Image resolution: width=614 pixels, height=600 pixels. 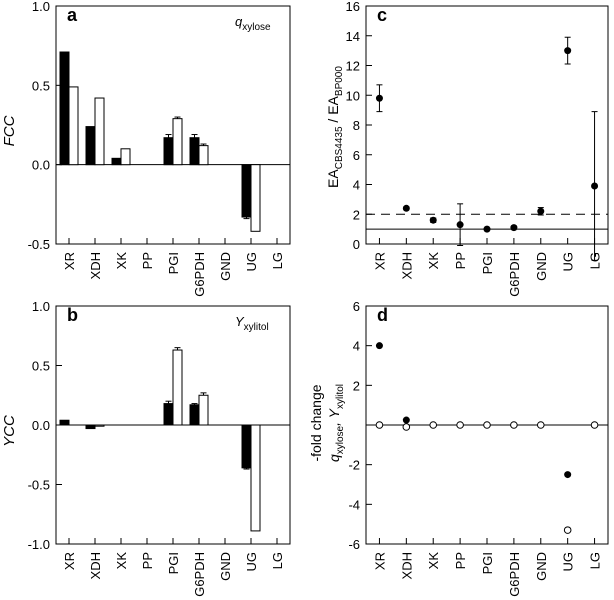 I want to click on panel-letter: a, so click(x=72, y=15).